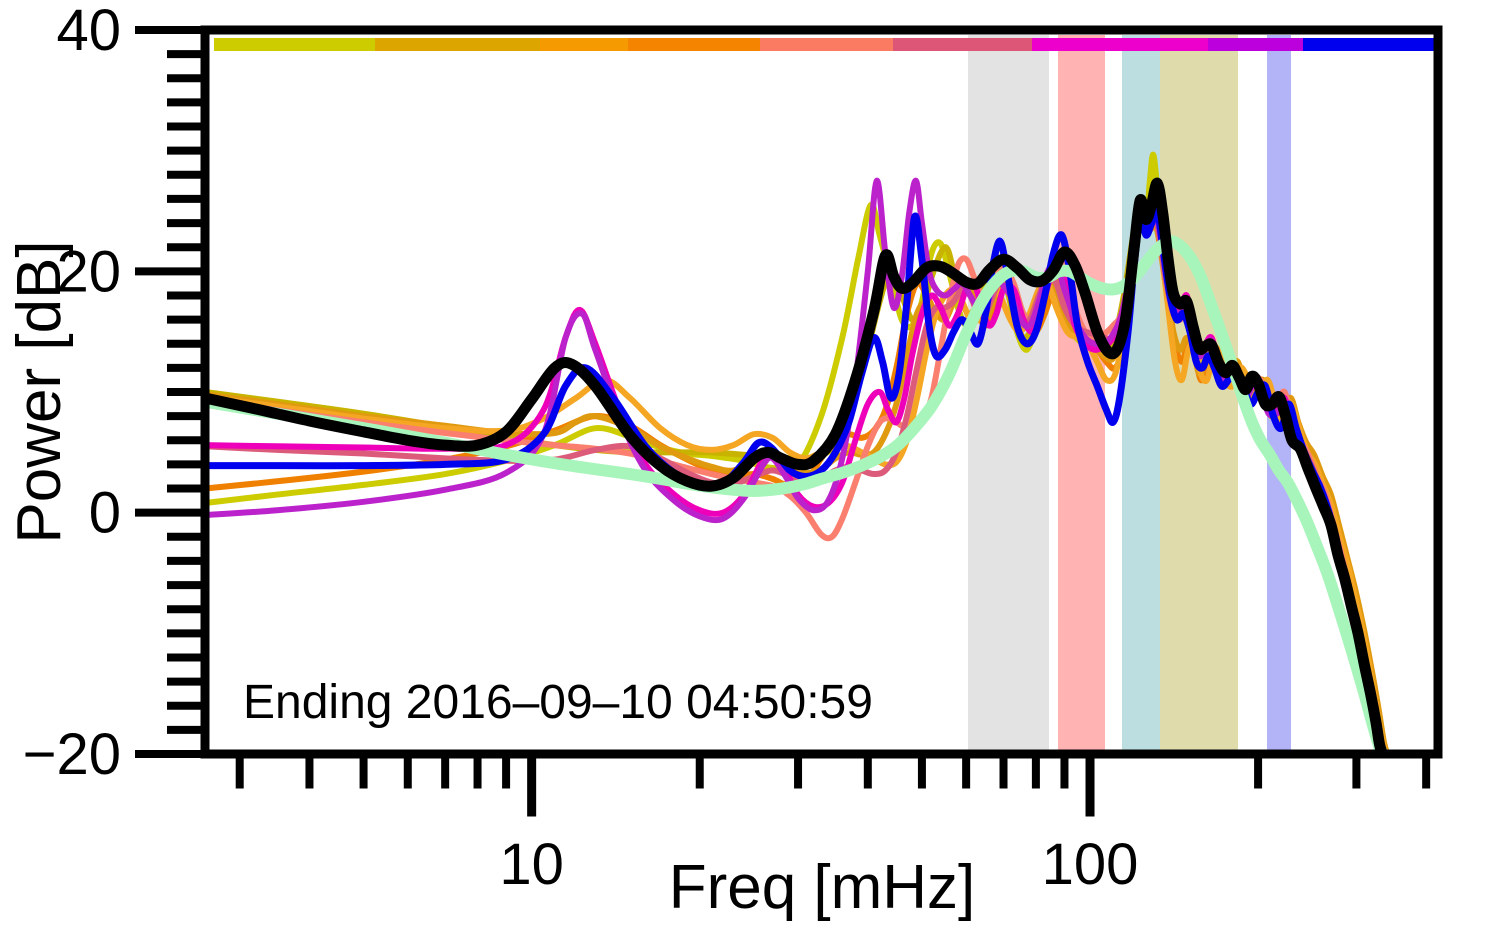 The height and width of the screenshot is (952, 1494). Describe the element at coordinates (821, 754) in the screenshot. I see `axis-spine-bottom` at that location.